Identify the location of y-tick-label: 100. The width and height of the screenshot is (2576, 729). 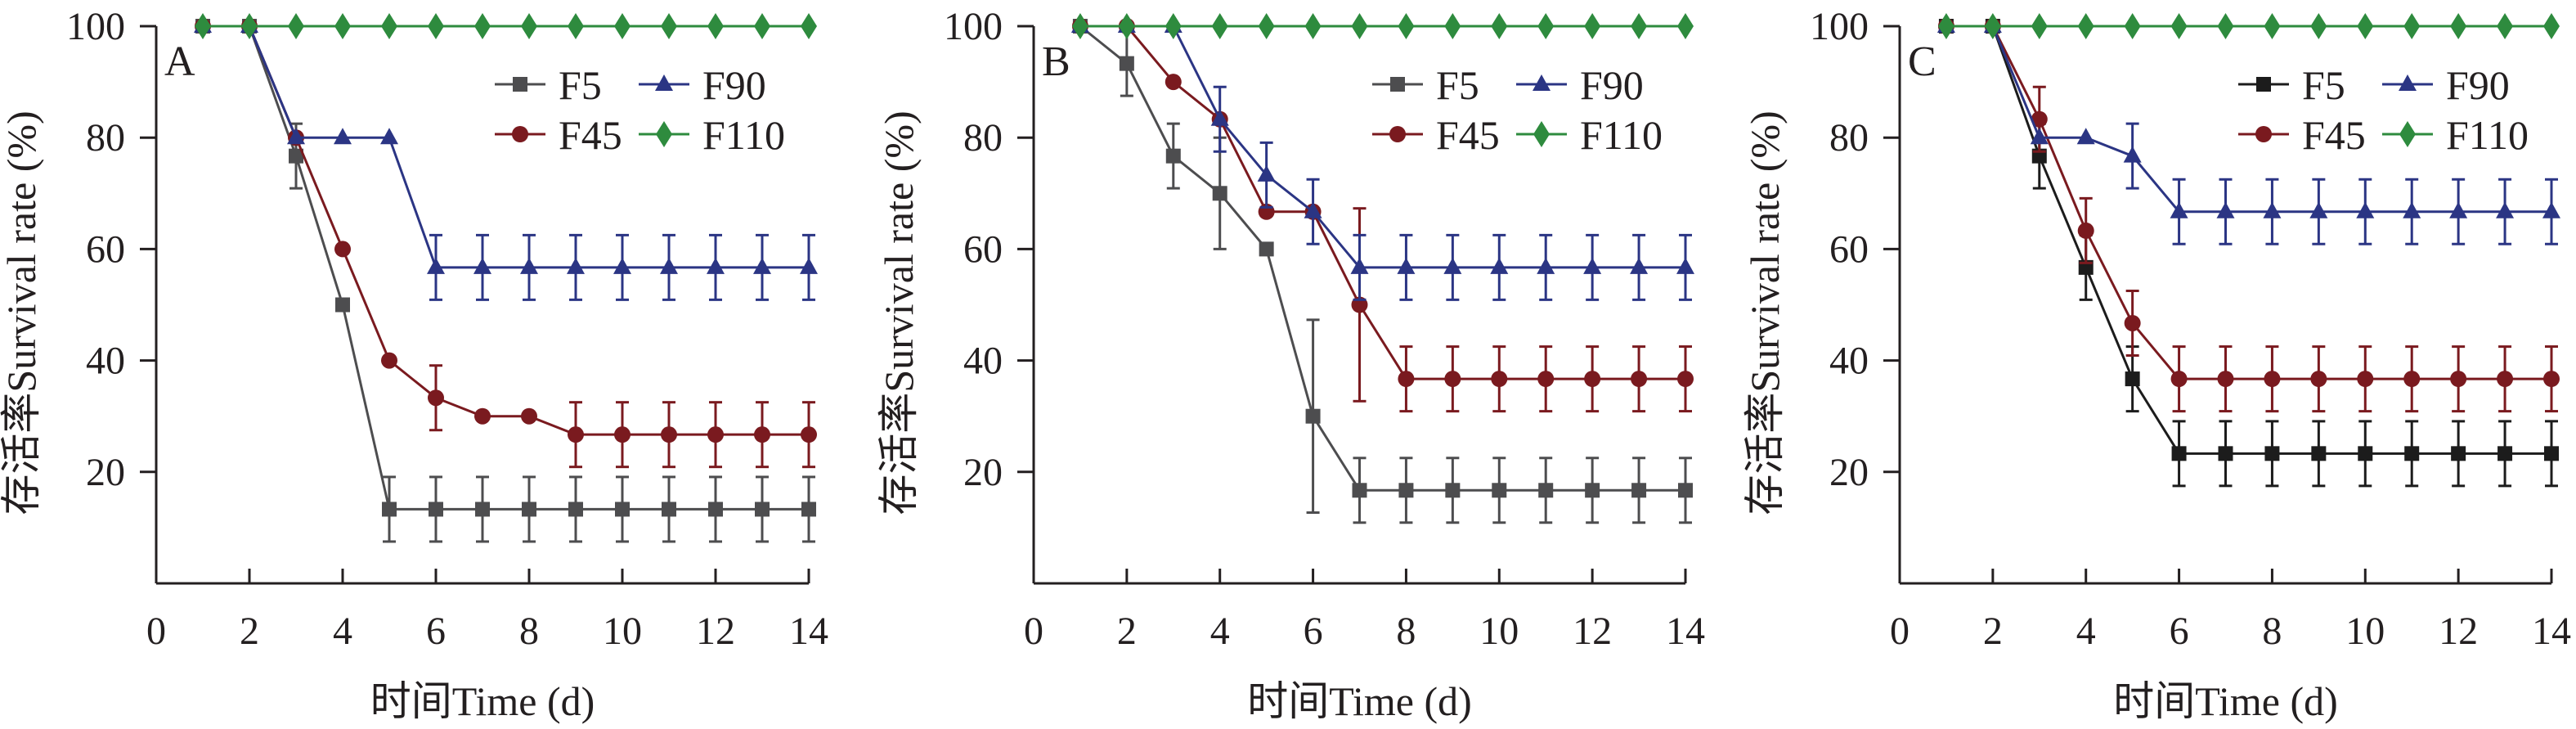
(1839, 27).